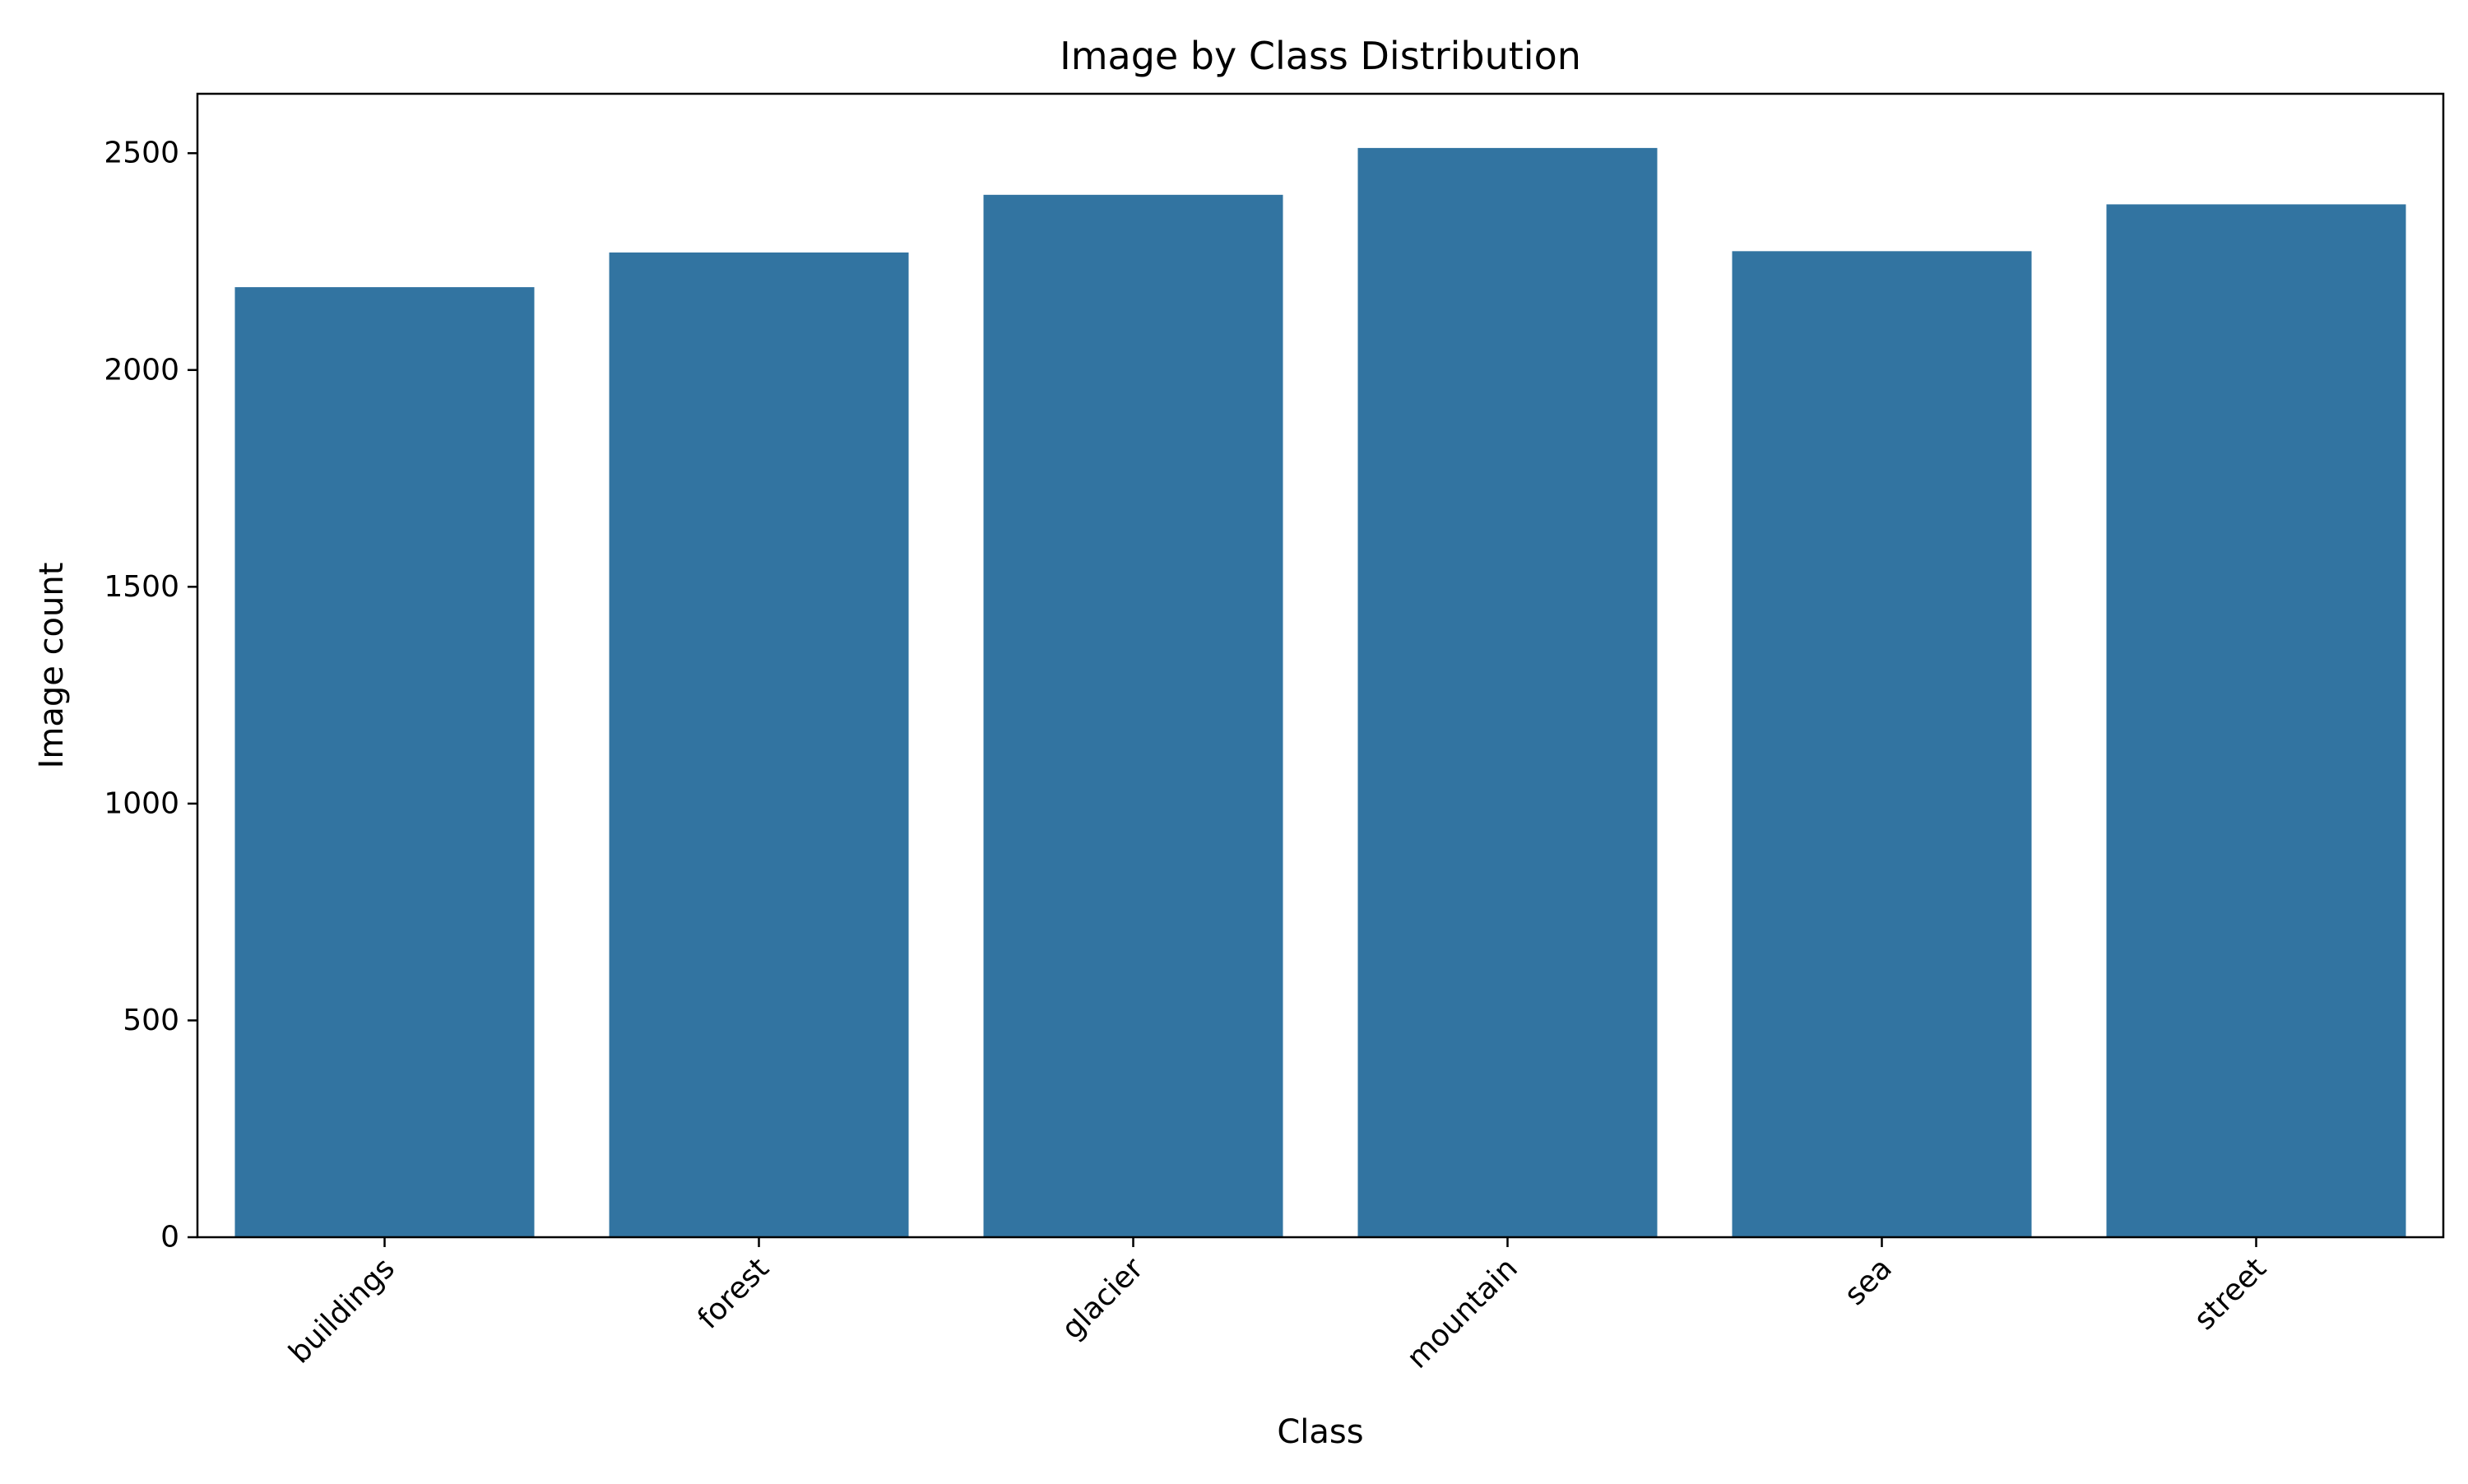 The image size is (2468, 1484). I want to click on bar-mountain, so click(1507, 692).